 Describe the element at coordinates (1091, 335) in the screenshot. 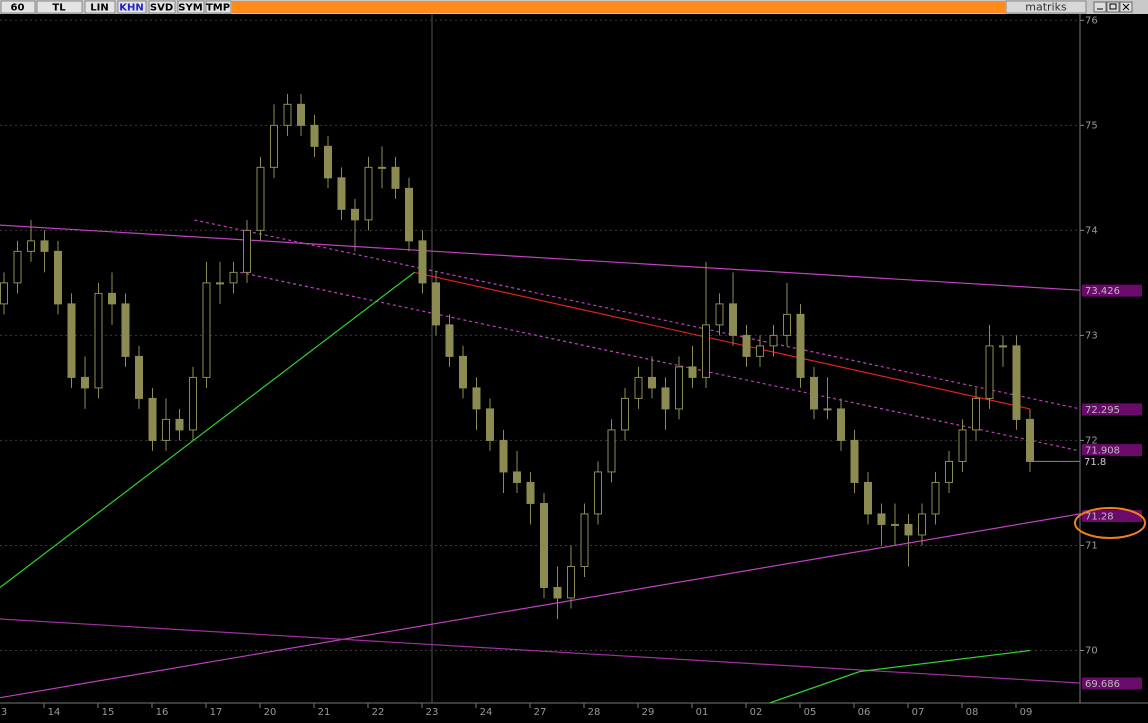

I see `y-tick-label: 73` at that location.